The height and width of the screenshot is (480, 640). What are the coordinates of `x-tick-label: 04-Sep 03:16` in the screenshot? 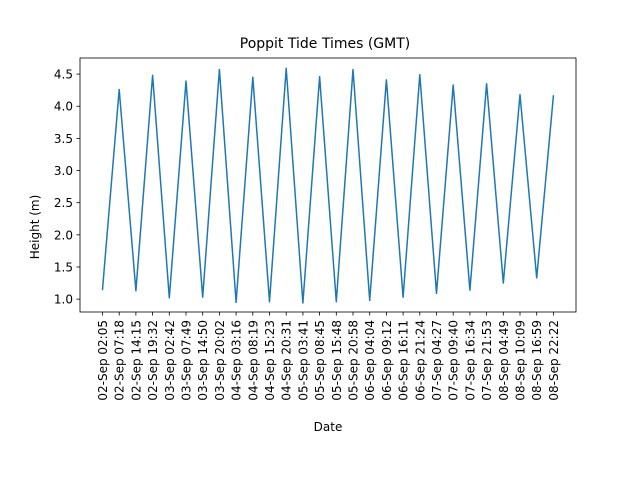 It's located at (237, 360).